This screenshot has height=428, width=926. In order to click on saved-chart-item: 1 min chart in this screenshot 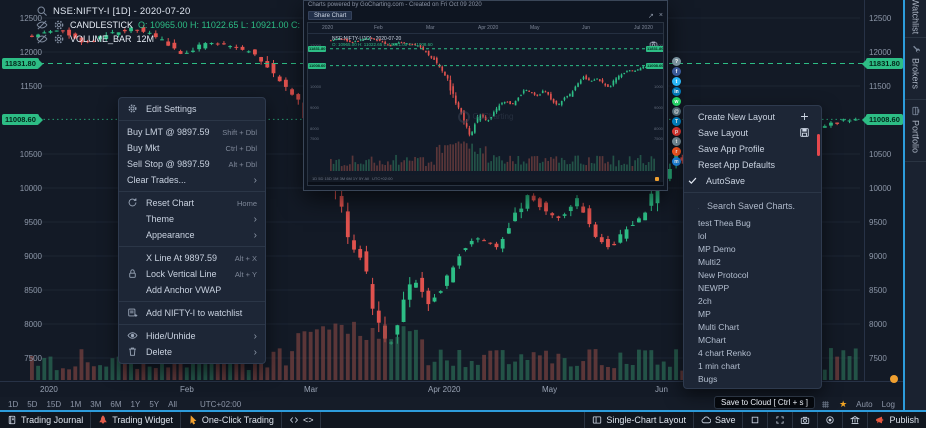, I will do `click(719, 365)`.